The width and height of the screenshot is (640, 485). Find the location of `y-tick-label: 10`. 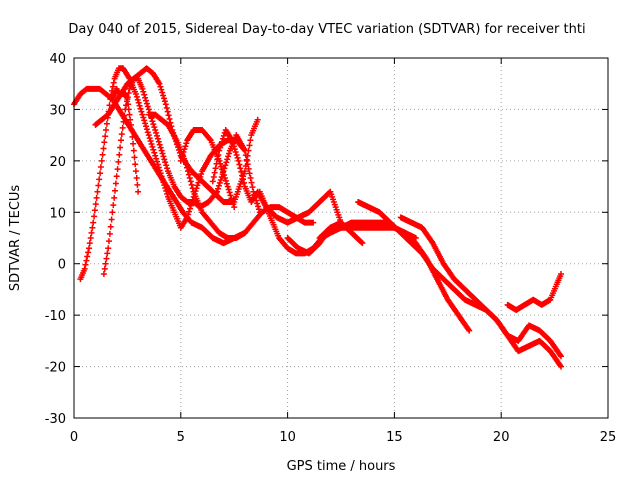

y-tick-label: 10 is located at coordinates (57, 213).